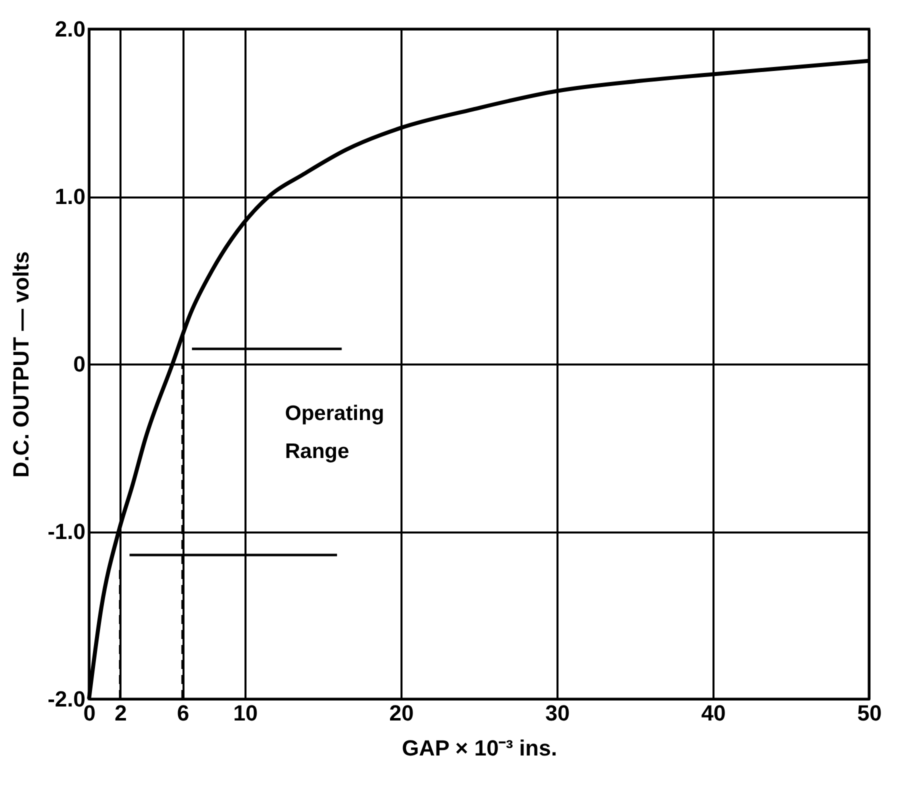 The height and width of the screenshot is (788, 914). Describe the element at coordinates (480, 748) in the screenshot. I see `x-axis-title: GAP × 10⁻³ ins.` at that location.